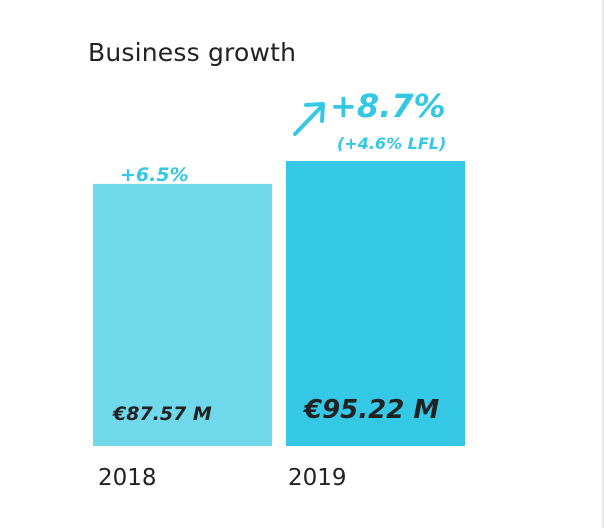 The image size is (604, 528). What do you see at coordinates (388, 106) in the screenshot?
I see `growth-label-2019: +8.7%` at bounding box center [388, 106].